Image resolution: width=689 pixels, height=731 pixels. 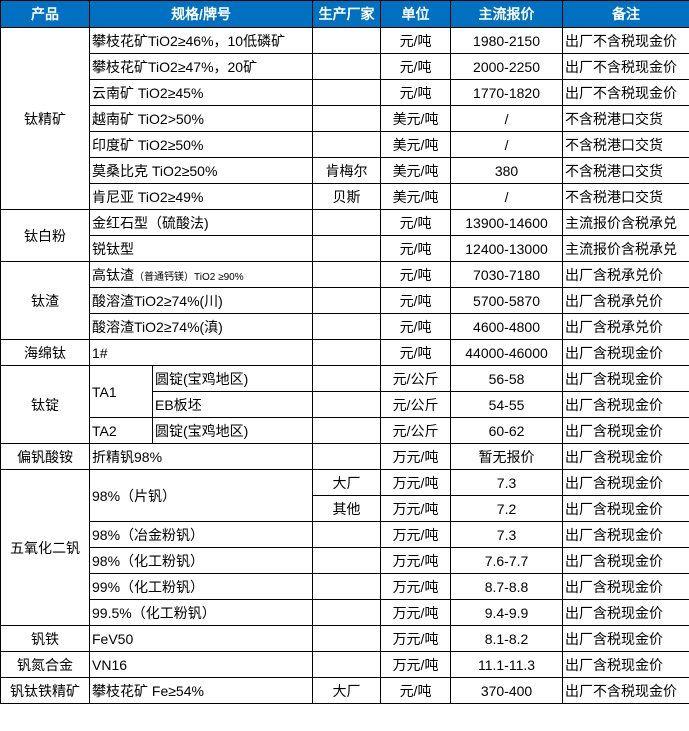 What do you see at coordinates (507, 482) in the screenshot?
I see `price-cell: 7.3` at bounding box center [507, 482].